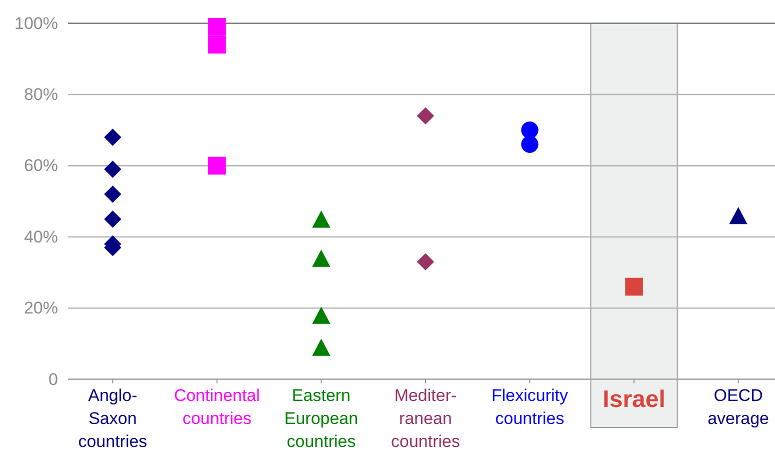  I want to click on y-tick-label: 60%, so click(41, 166).